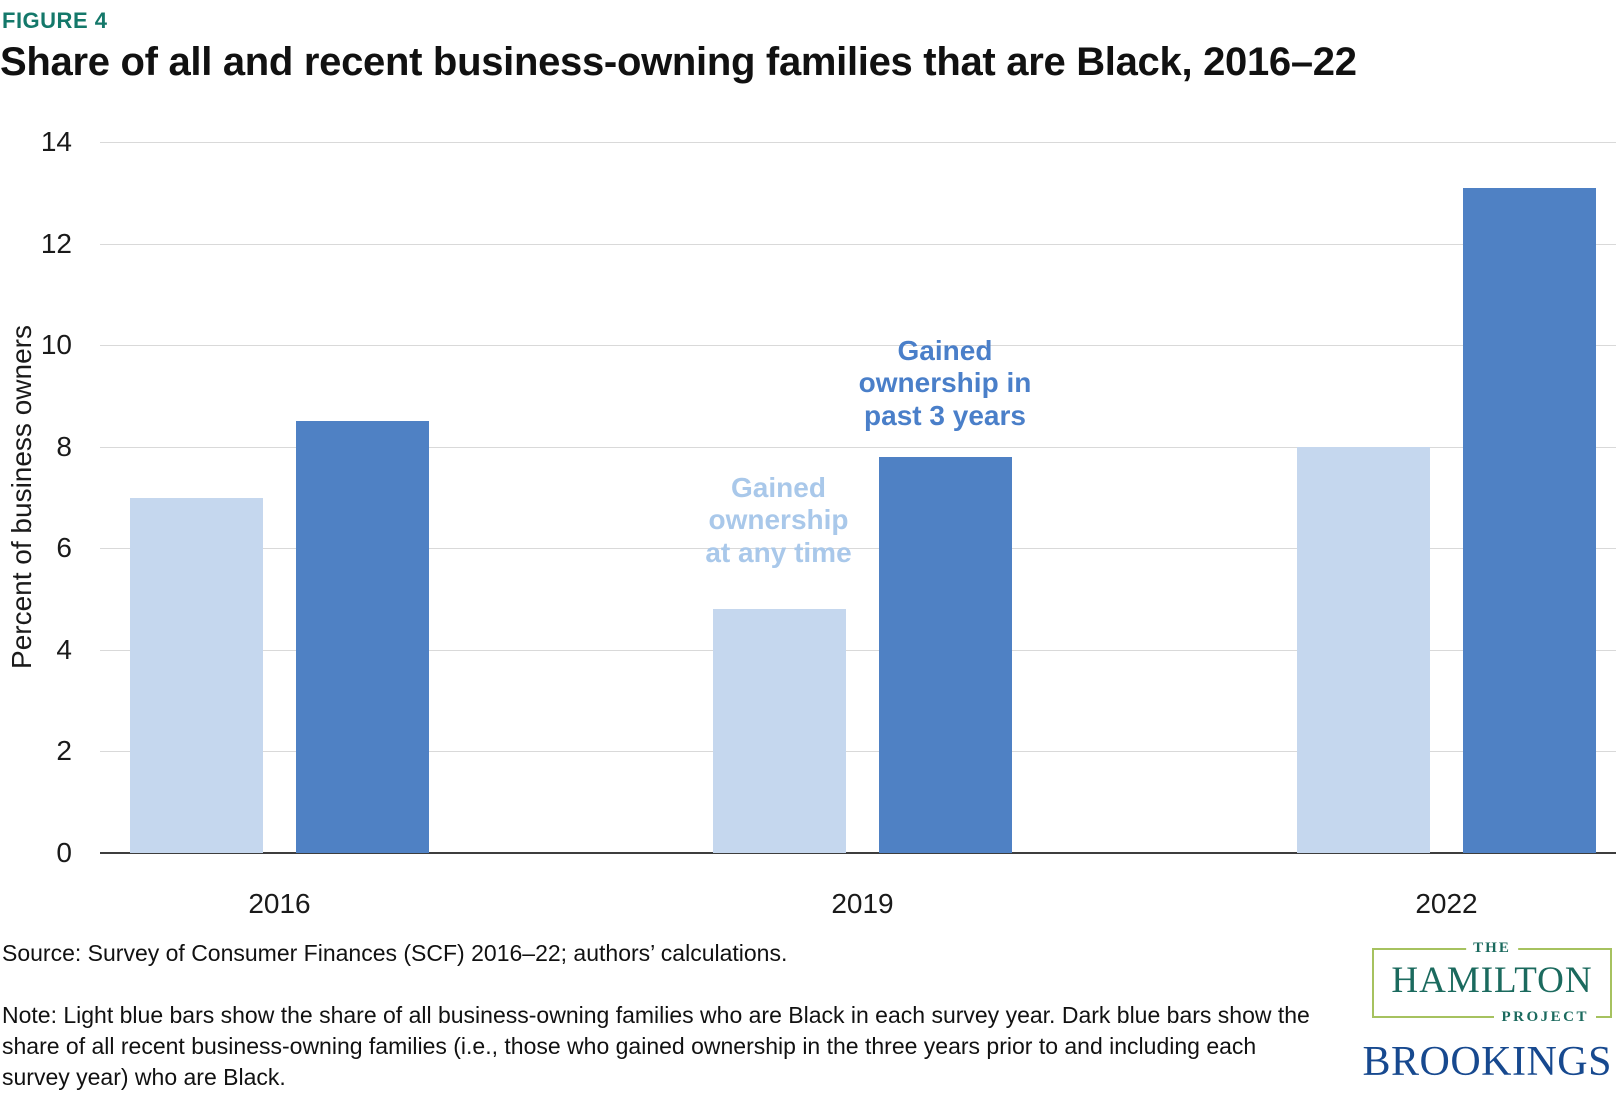  I want to click on y-axis-title: Percent of business owners, so click(21, 497).